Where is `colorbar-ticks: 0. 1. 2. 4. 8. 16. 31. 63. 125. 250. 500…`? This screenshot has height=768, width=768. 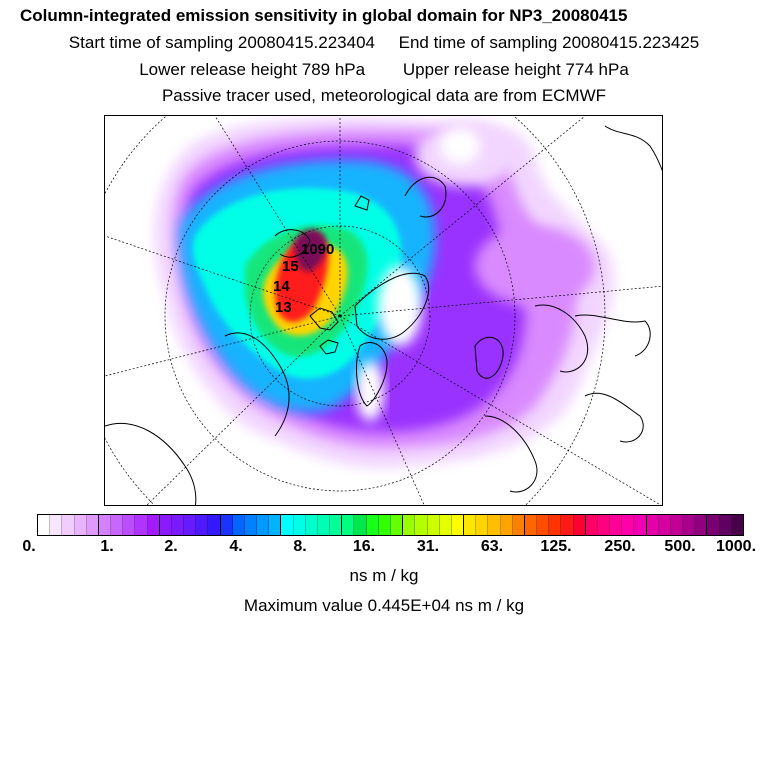 colorbar-ticks: 0. 1. 2. 4. 8. 16. 31. 63. 125. 250. 500… is located at coordinates (384, 548).